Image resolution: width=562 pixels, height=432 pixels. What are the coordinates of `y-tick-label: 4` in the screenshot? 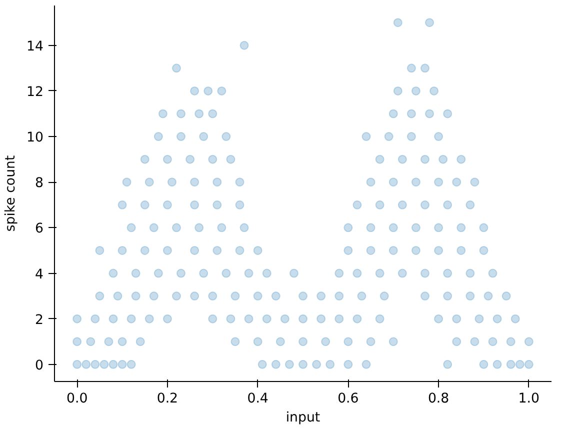 It's located at (39, 274).